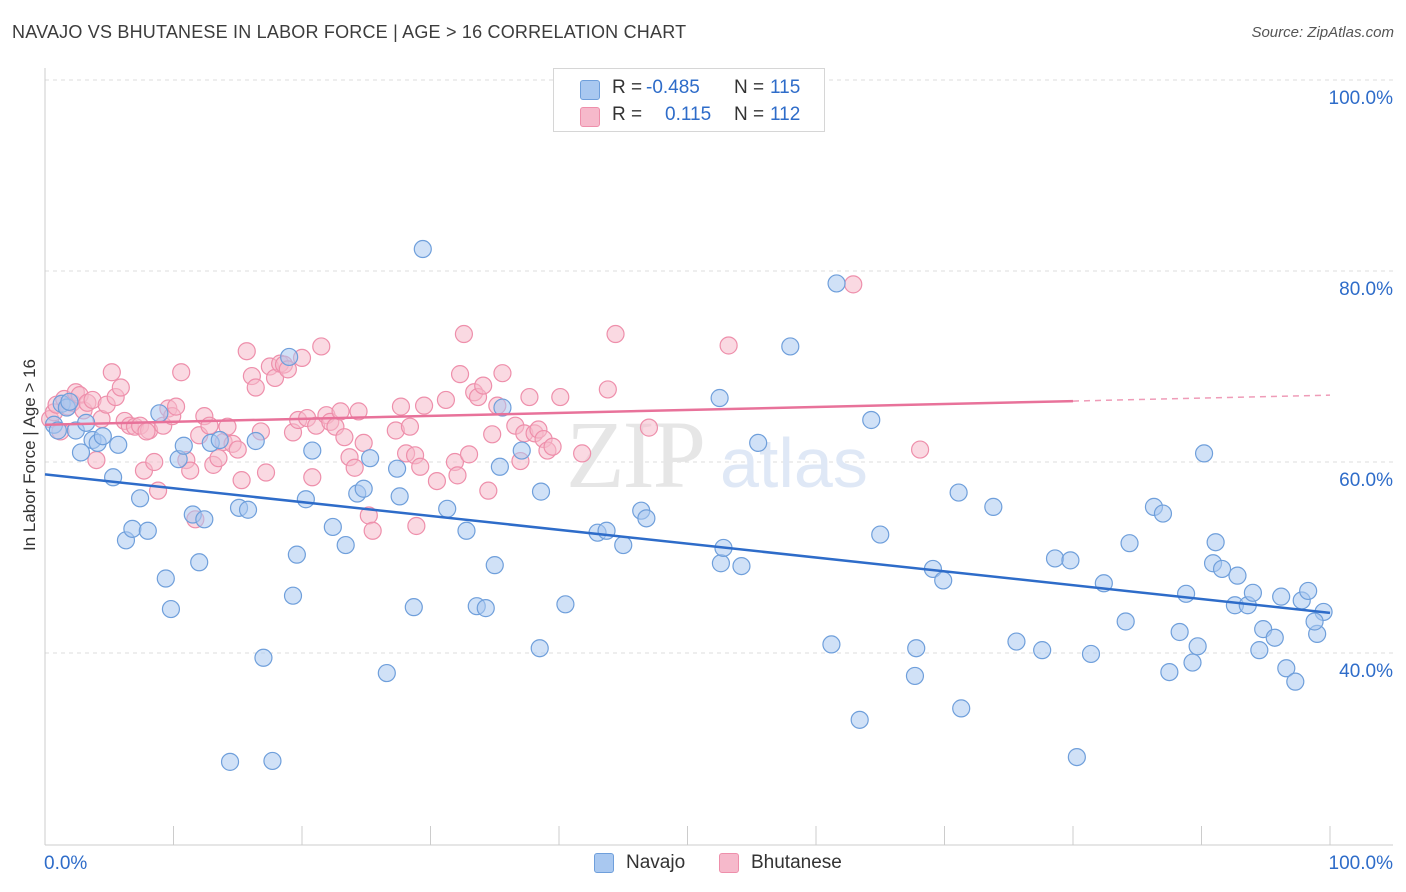 The image size is (1406, 892). I want to click on navajo-r-value: -0.485, so click(673, 87).